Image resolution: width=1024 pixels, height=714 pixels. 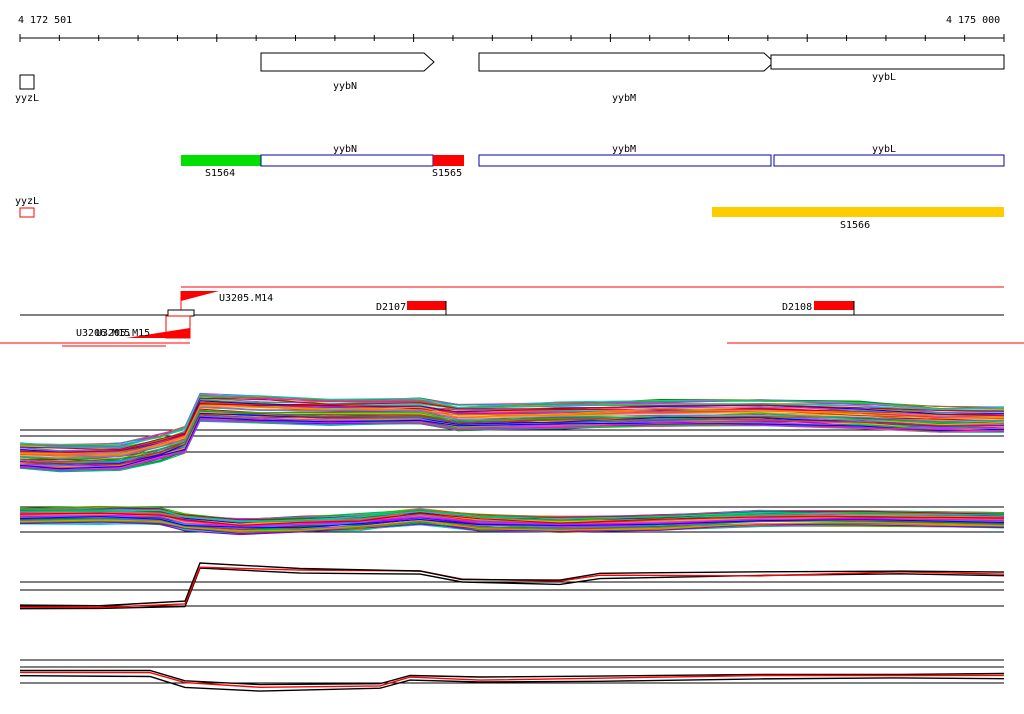 I want to click on gene-yybN-arrow, so click(x=347, y=62).